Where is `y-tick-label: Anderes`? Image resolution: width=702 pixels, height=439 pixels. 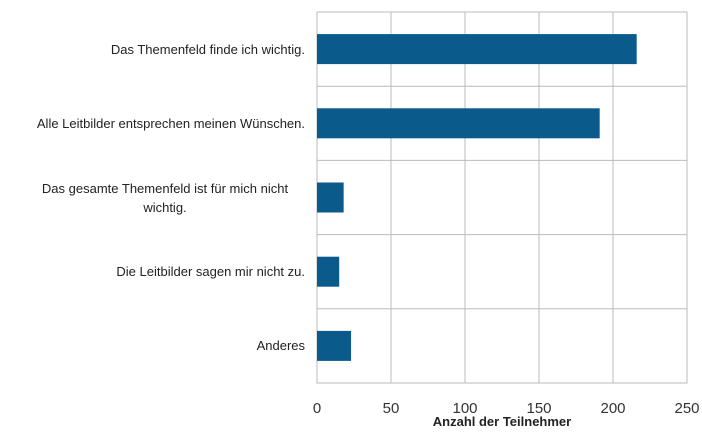
y-tick-label: Anderes is located at coordinates (280, 346).